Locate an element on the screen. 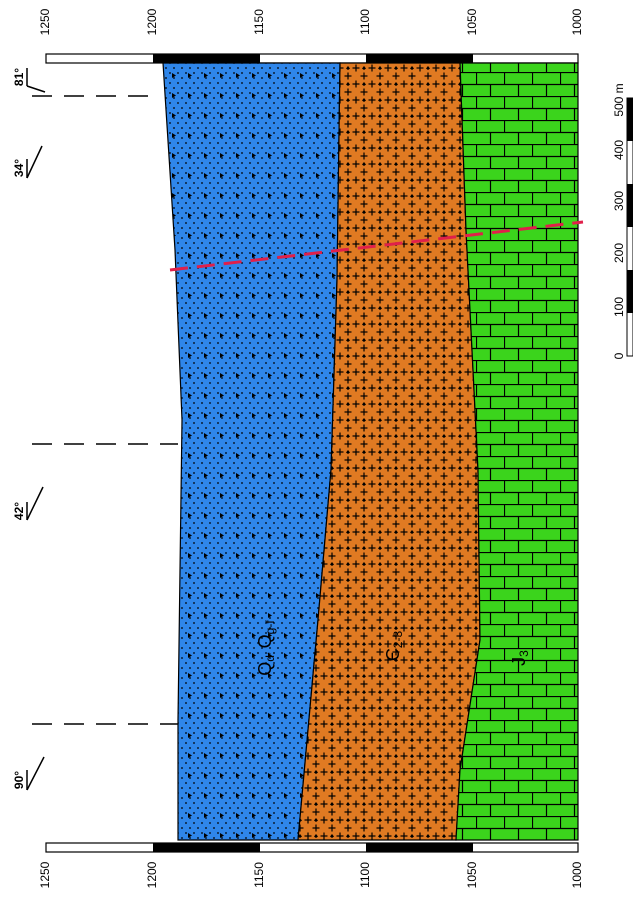 The height and width of the screenshot is (899, 633). top-tick-label: 1000 is located at coordinates (577, 21).